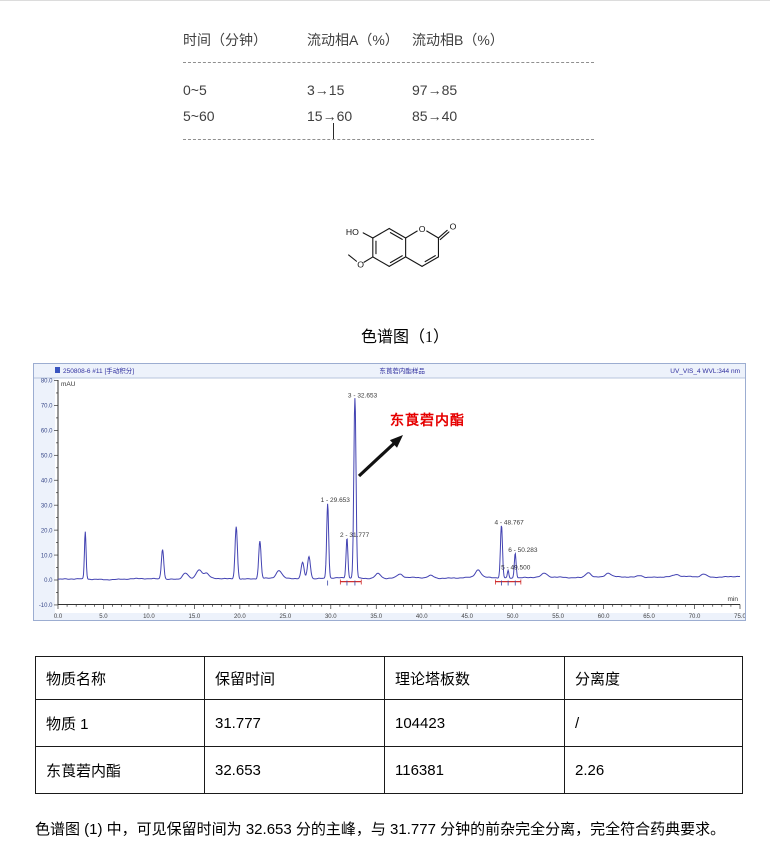  What do you see at coordinates (240, 617) in the screenshot?
I see `x-tick-label: 20.0` at bounding box center [240, 617].